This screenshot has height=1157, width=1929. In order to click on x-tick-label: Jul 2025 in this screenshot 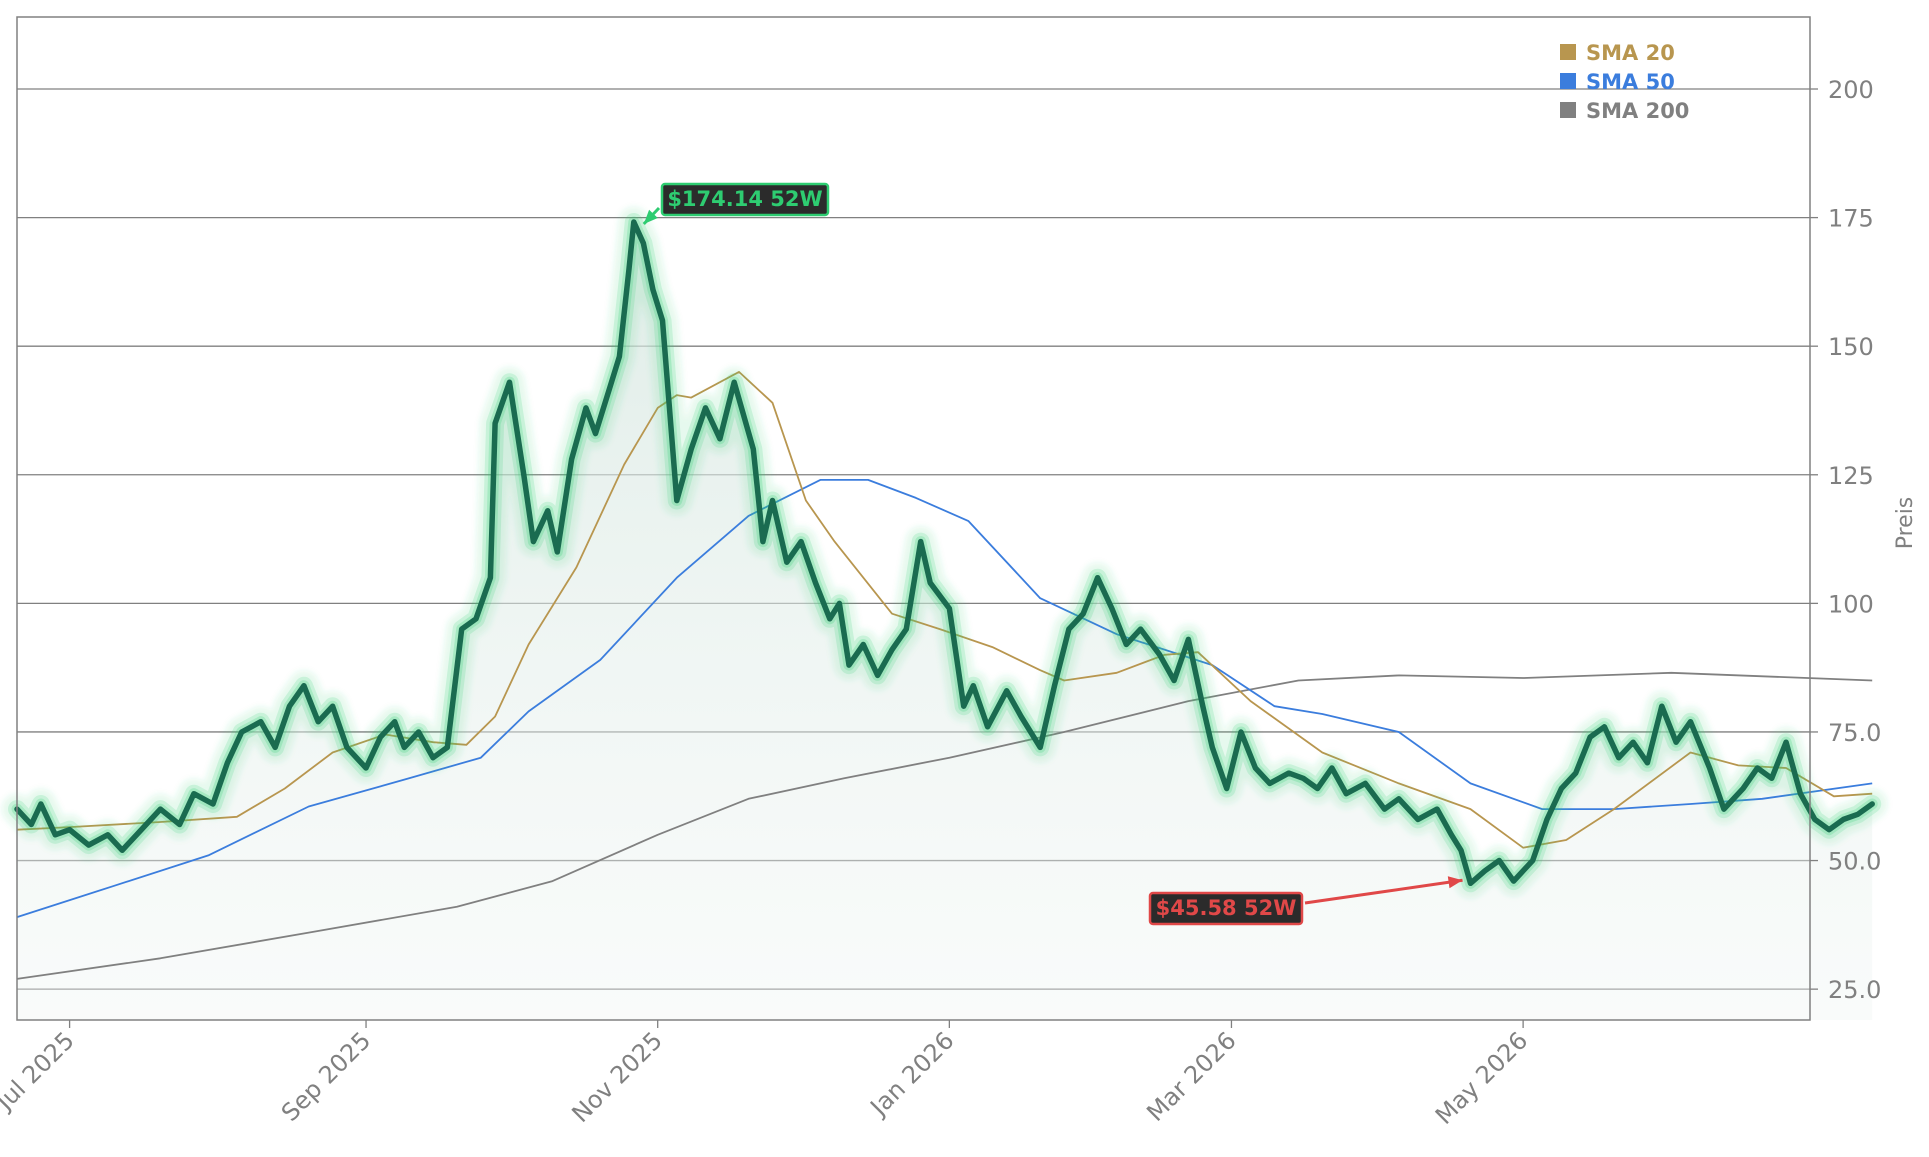, I will do `click(40, 1071)`.